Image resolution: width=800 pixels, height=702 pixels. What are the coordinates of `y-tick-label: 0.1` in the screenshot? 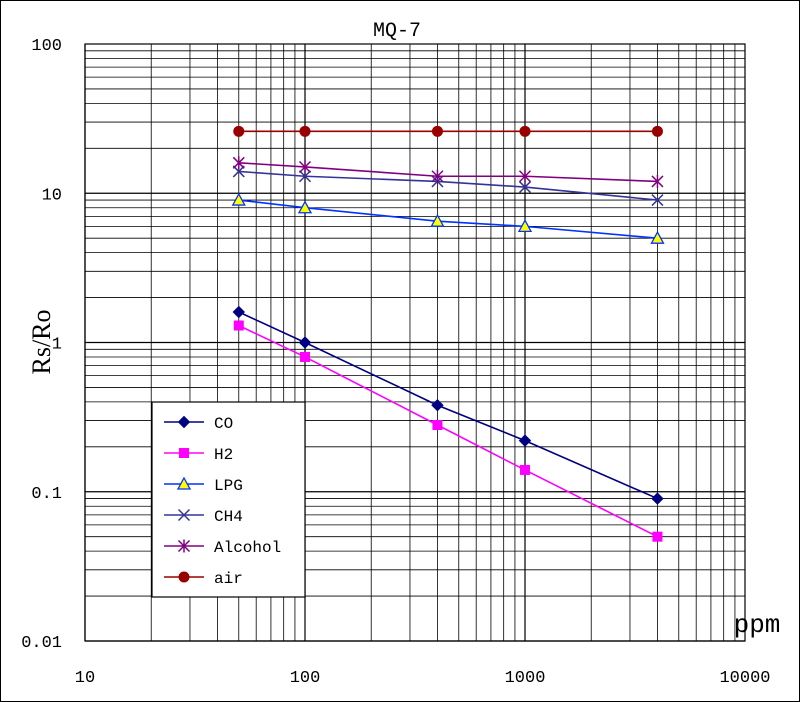 It's located at (46, 494).